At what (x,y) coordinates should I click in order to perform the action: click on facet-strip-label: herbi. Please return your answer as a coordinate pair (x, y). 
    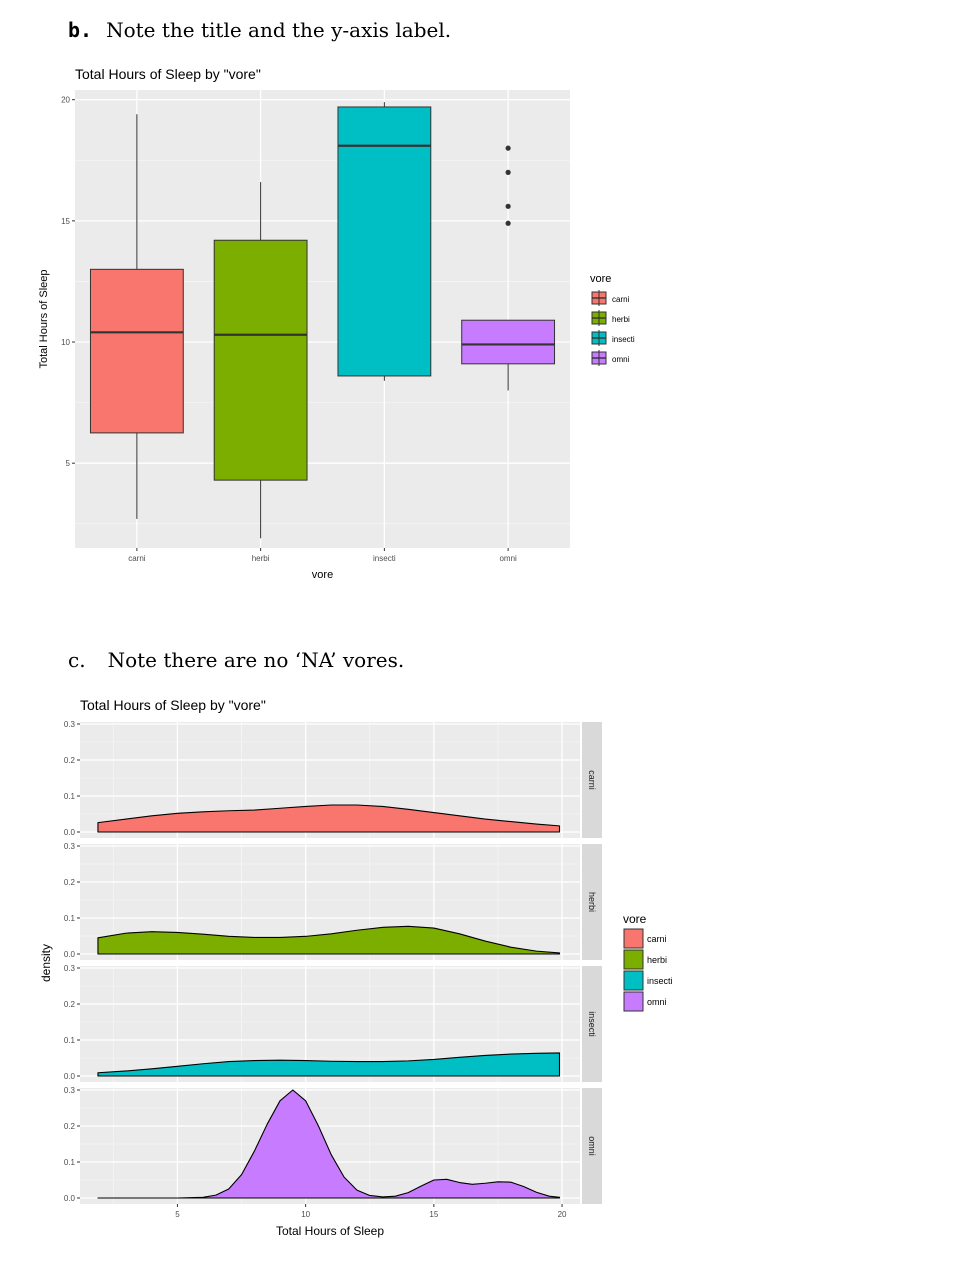
    Looking at the image, I should click on (592, 902).